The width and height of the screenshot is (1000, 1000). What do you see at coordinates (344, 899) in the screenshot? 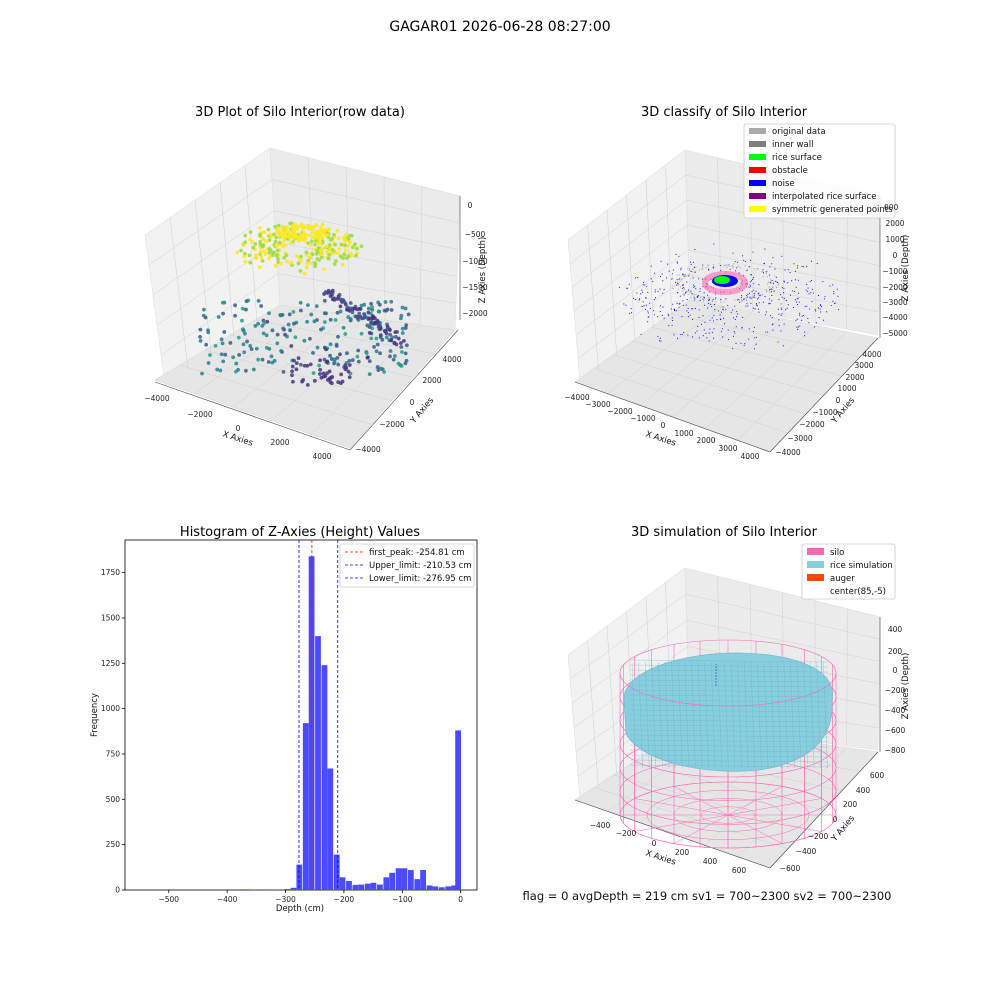
I see `hist-xtick-label: −200` at bounding box center [344, 899].